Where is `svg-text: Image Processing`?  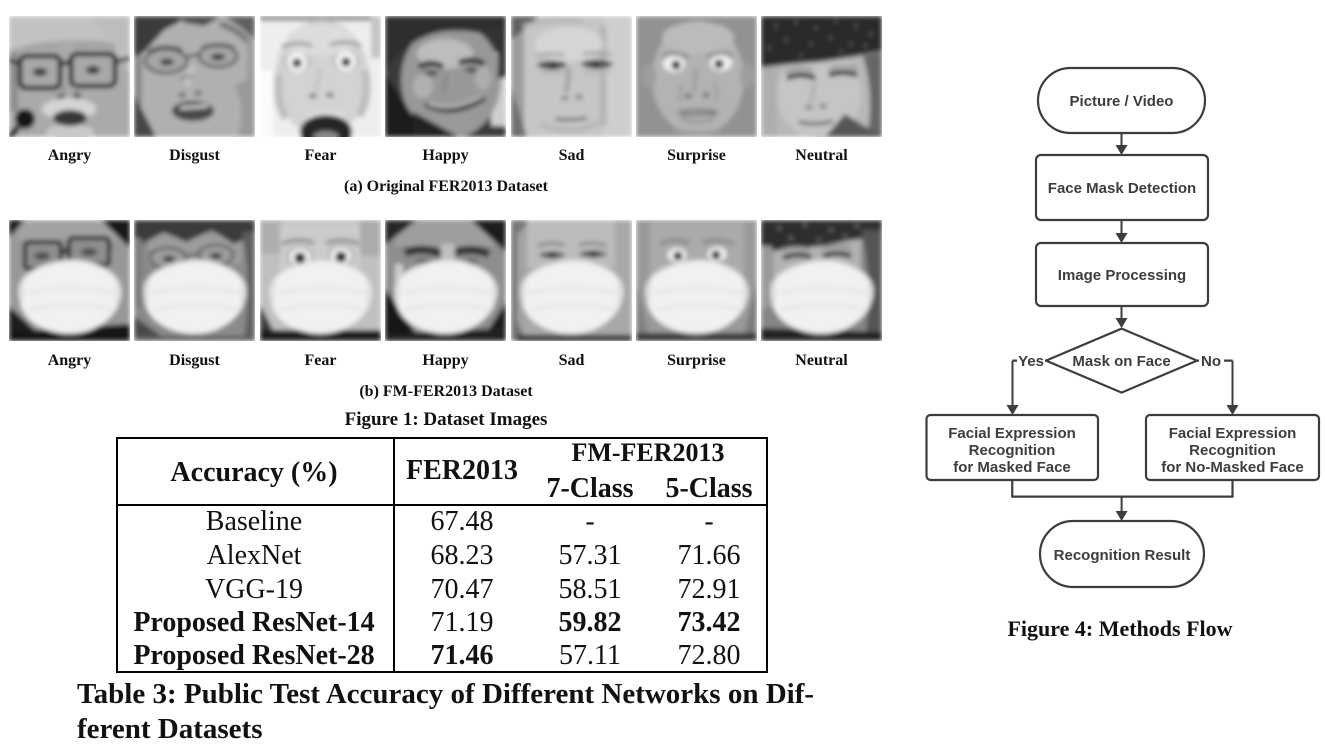
svg-text: Image Processing is located at coordinates (1122, 275).